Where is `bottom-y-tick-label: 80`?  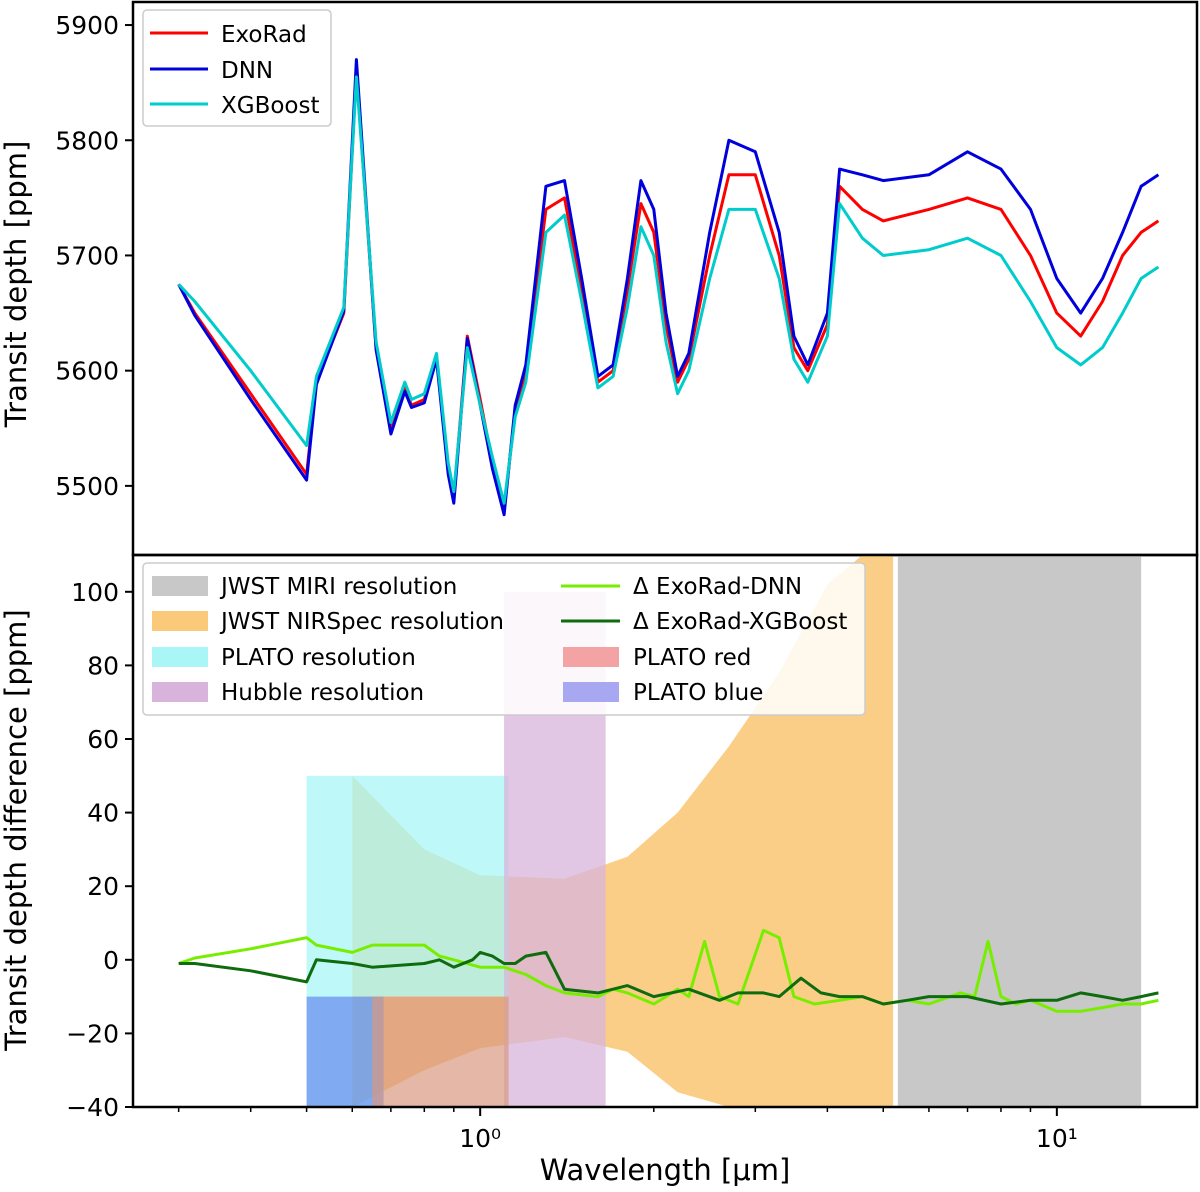 bottom-y-tick-label: 80 is located at coordinates (103, 665).